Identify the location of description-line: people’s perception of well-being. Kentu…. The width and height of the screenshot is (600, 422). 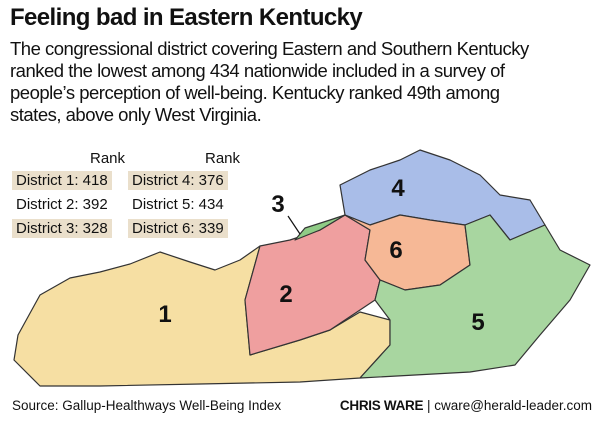
(255, 92).